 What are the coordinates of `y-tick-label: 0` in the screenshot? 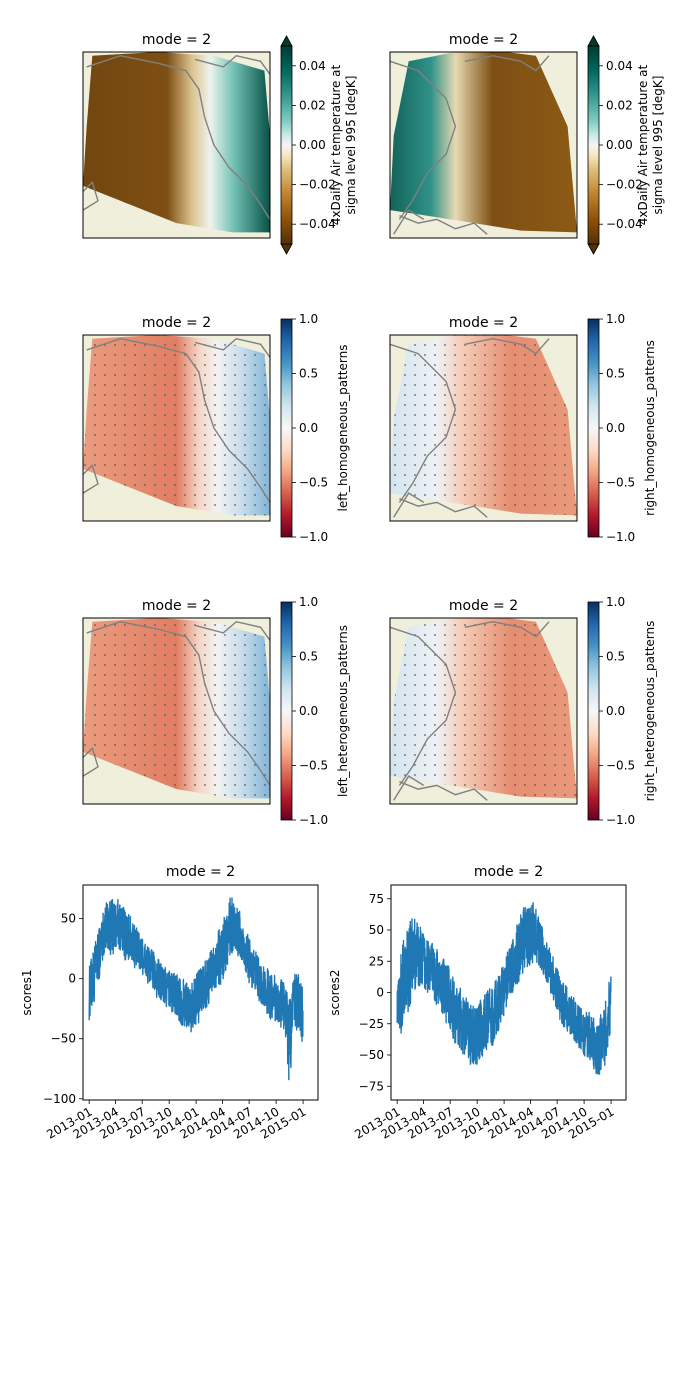 It's located at (72, 979).